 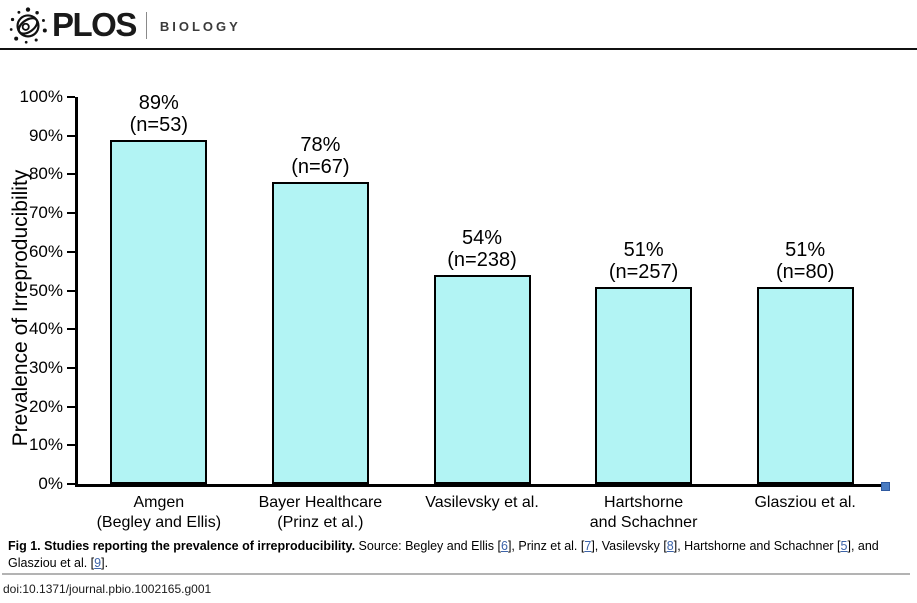 I want to click on caption-text: ], and Glasziou et al. [, so click(x=443, y=554).